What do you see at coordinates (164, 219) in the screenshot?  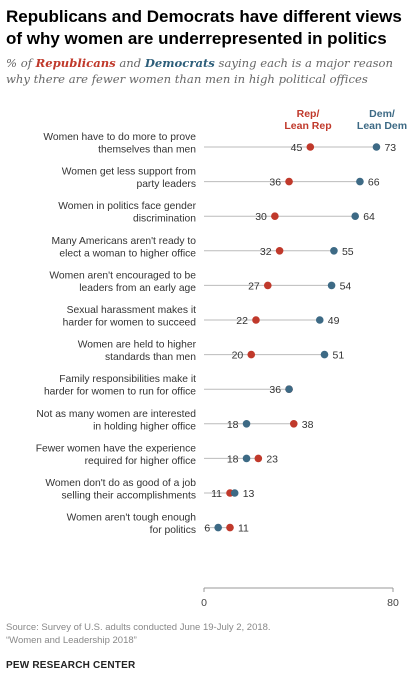 I see `category-label: discrimination` at bounding box center [164, 219].